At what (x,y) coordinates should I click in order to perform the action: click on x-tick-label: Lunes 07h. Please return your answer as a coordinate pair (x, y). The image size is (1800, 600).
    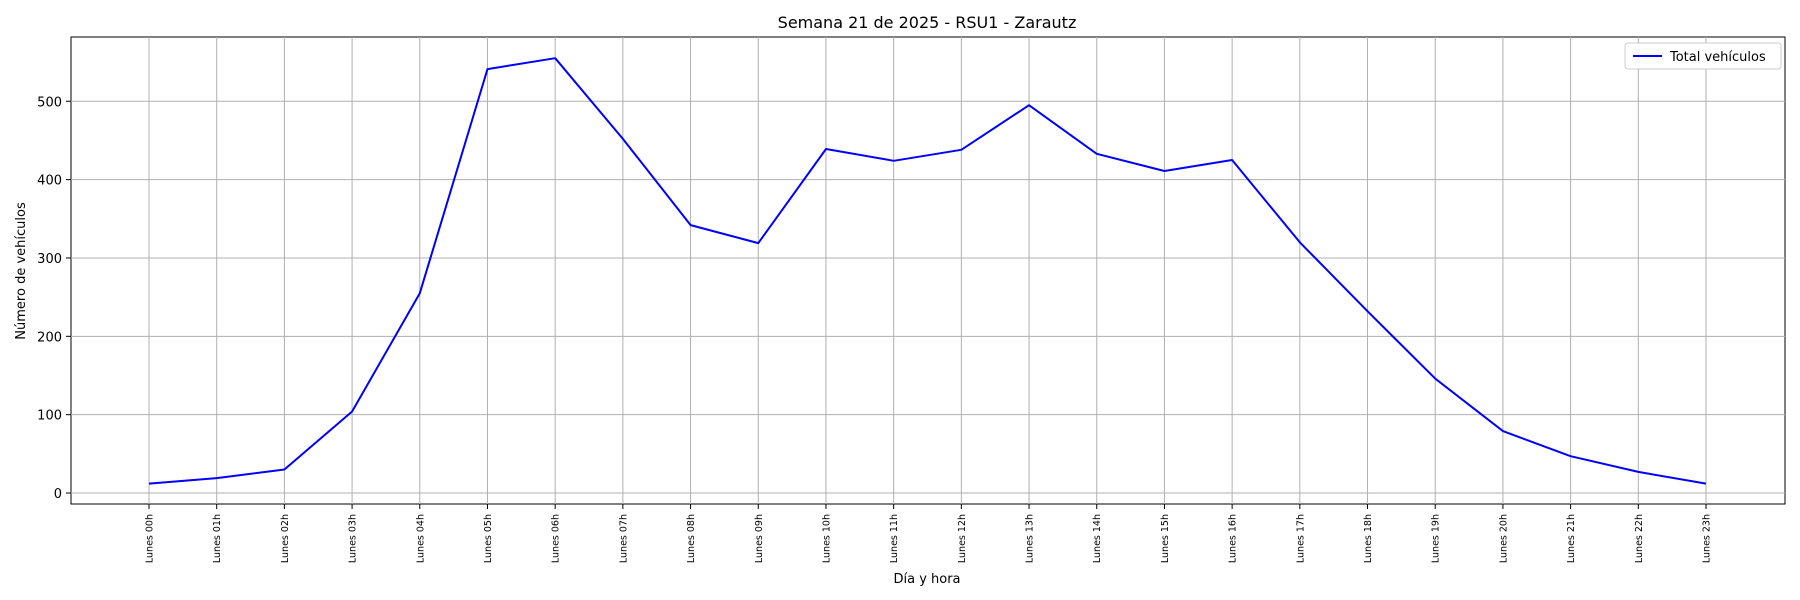
    Looking at the image, I should click on (623, 538).